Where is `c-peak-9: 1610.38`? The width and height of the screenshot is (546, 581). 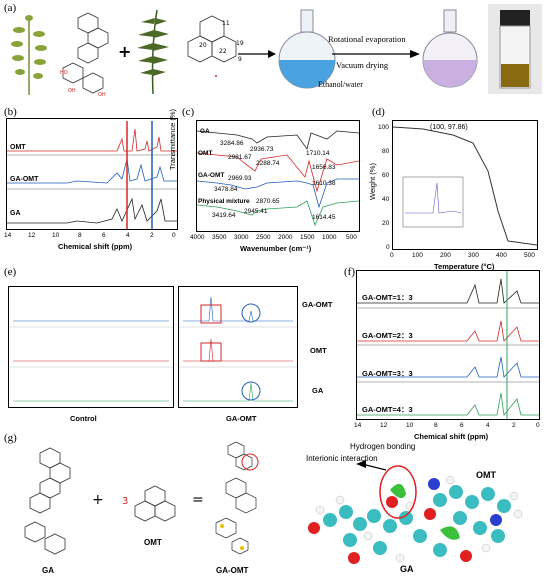
c-peak-9: 1610.38 is located at coordinates (324, 183).